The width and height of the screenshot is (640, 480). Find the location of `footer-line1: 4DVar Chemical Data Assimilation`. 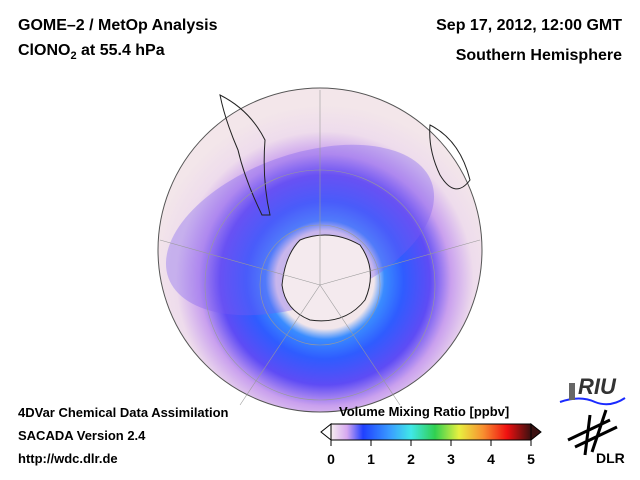

footer-line1: 4DVar Chemical Data Assimilation is located at coordinates (123, 412).